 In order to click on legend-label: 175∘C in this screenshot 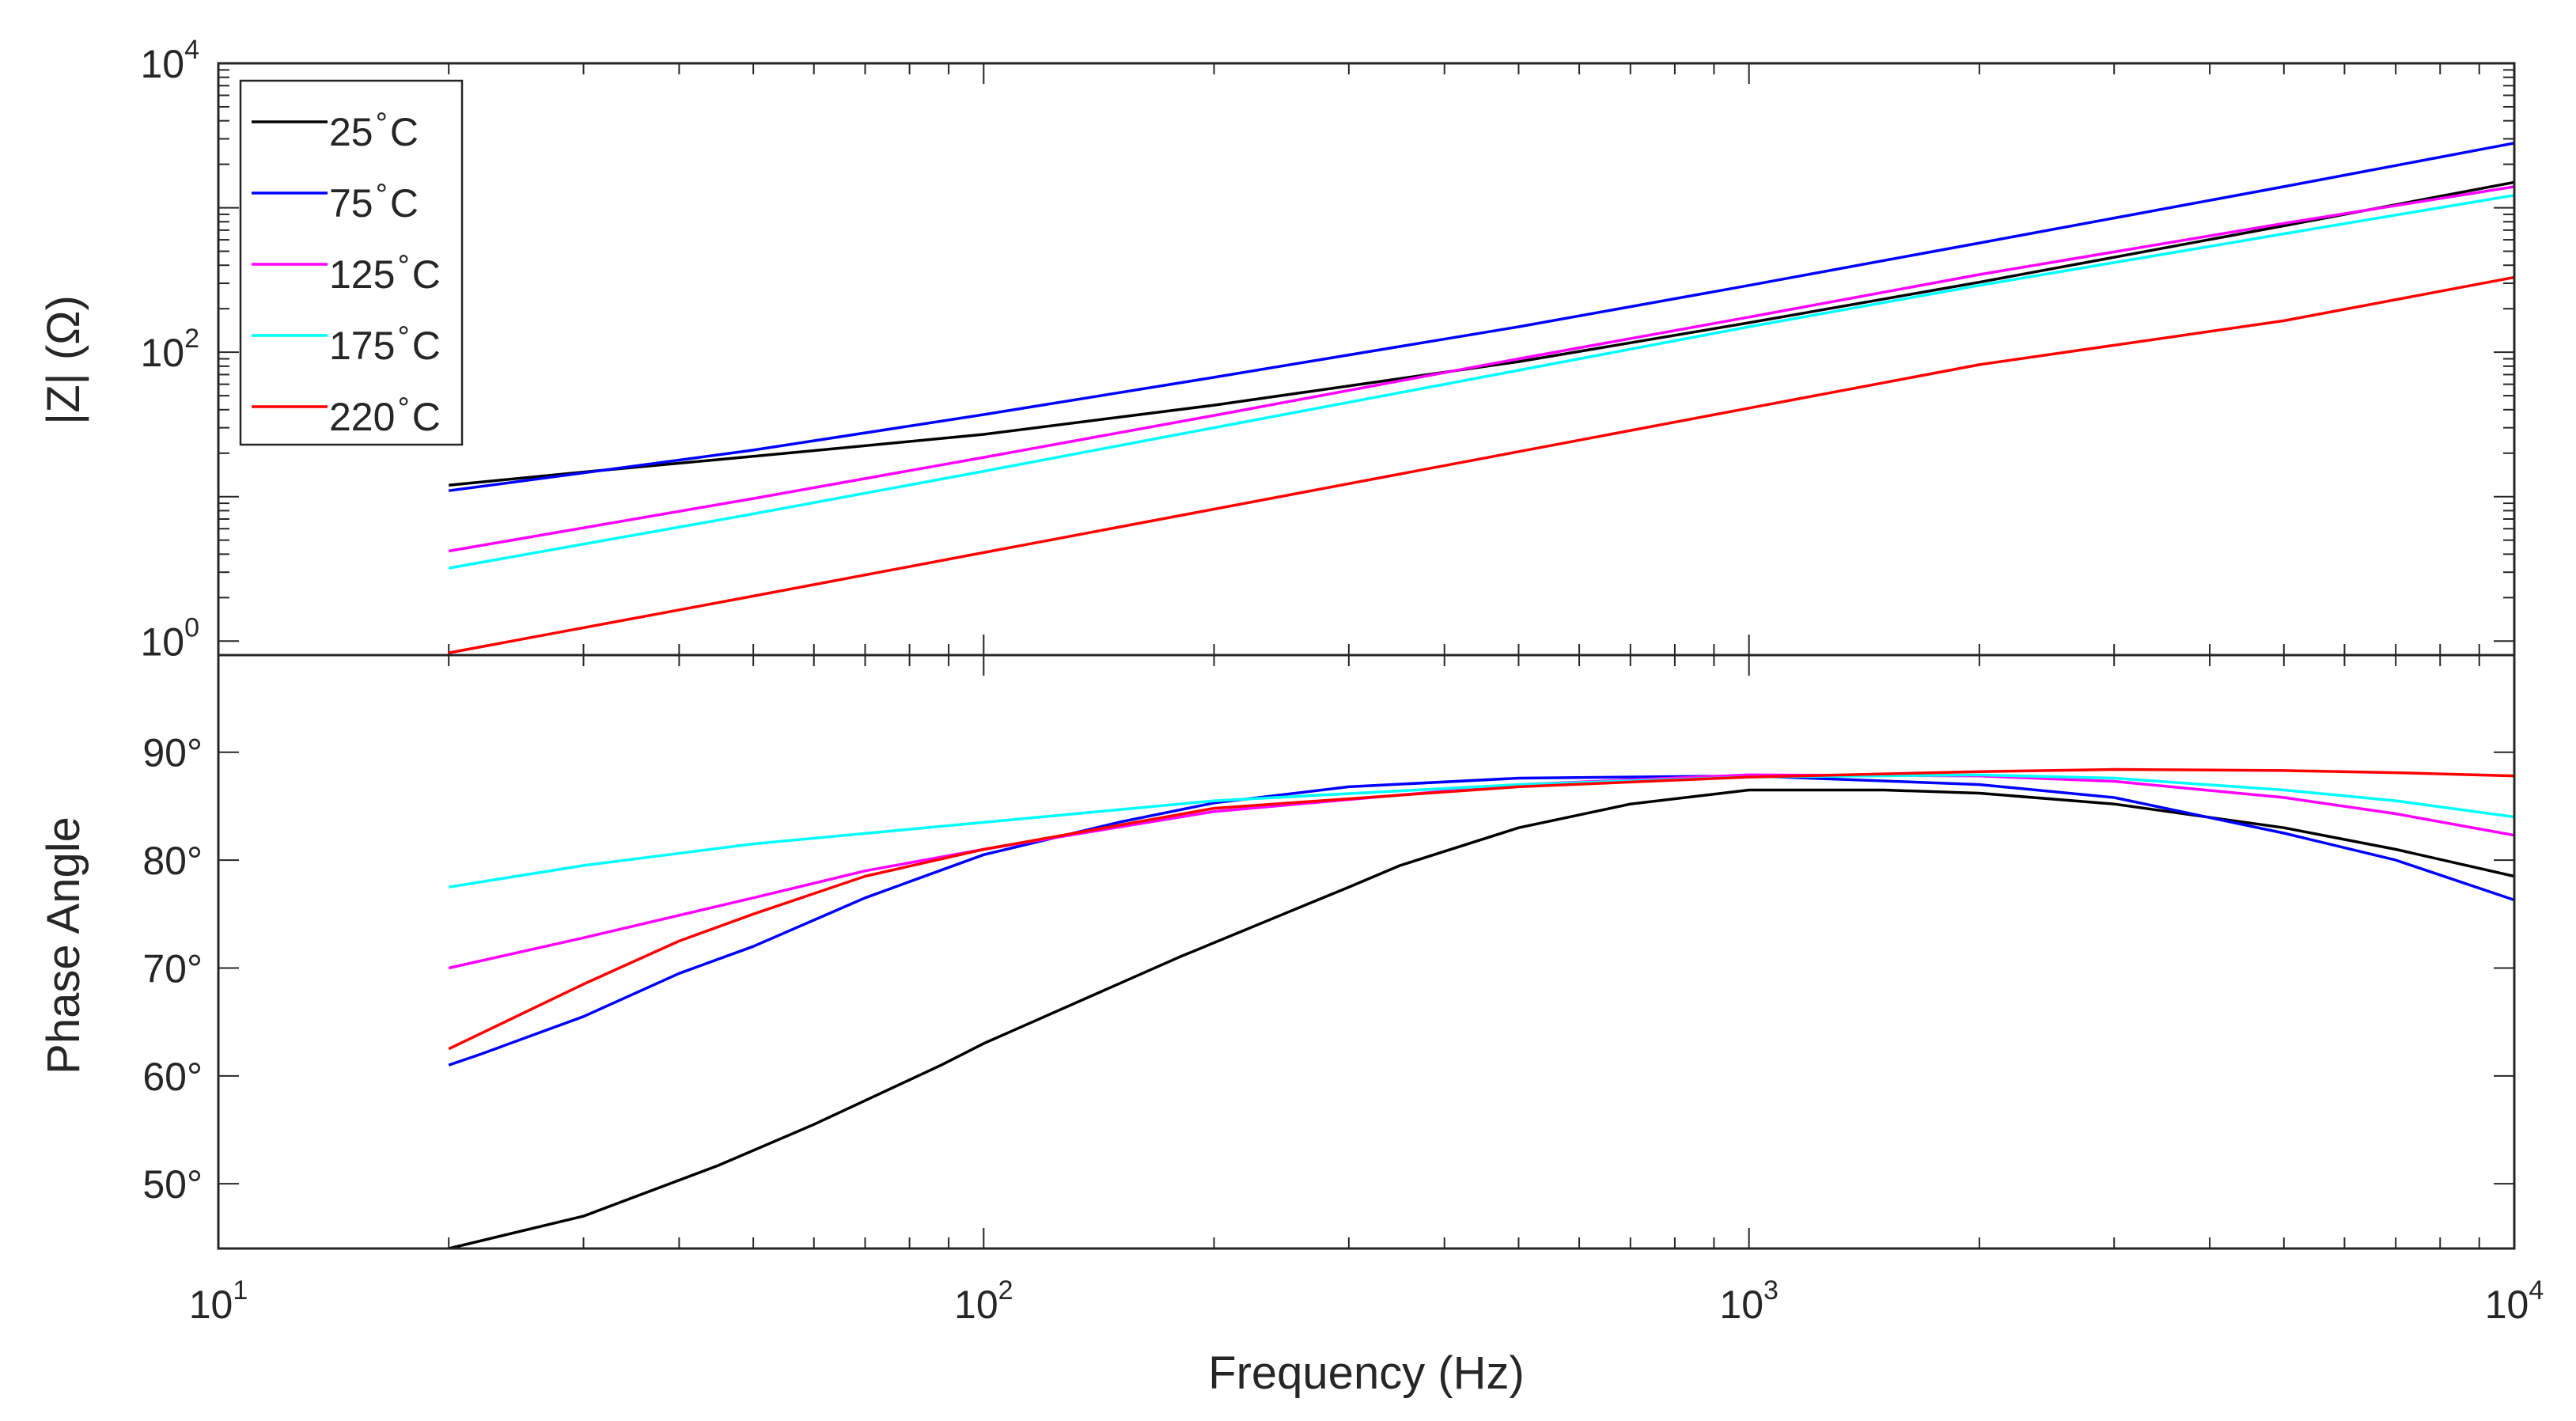, I will do `click(385, 341)`.